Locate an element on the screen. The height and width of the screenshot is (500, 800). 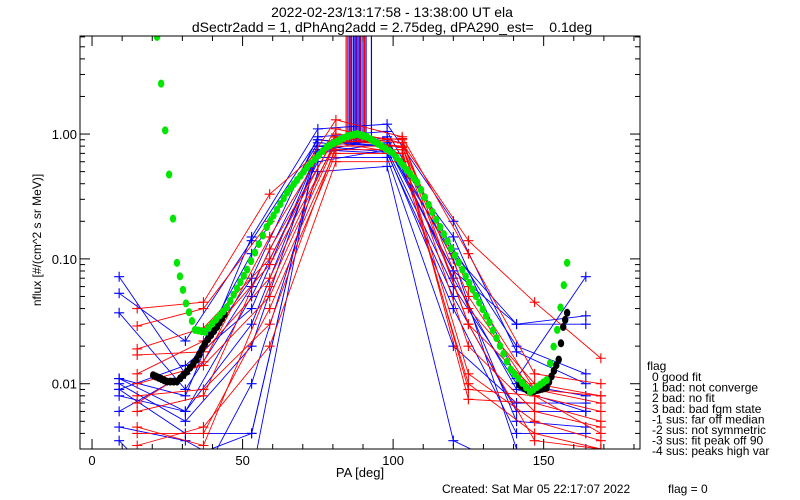
legend-entry: 0 good fit is located at coordinates (677, 377).